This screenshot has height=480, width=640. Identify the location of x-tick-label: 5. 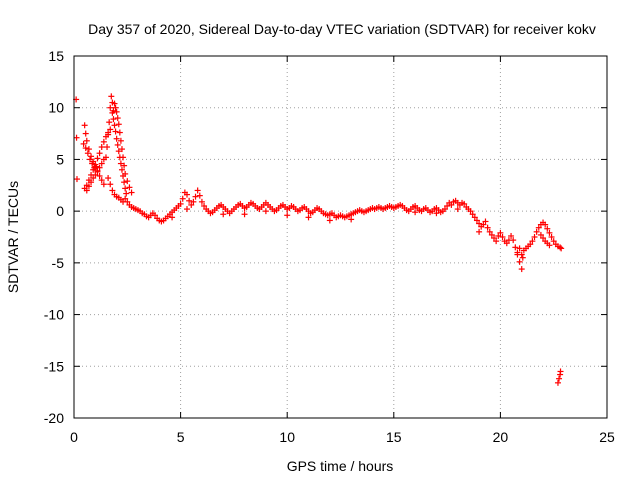
(181, 437).